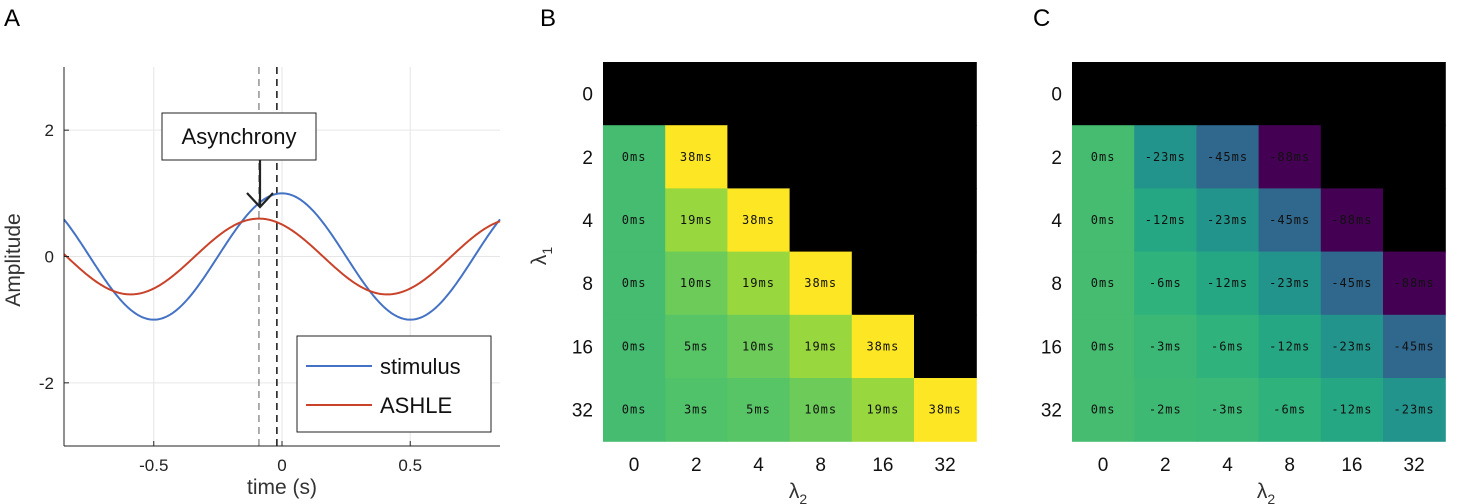 Image resolution: width=1464 pixels, height=504 pixels. What do you see at coordinates (1051, 411) in the screenshot?
I see `y-tick-label: 32` at bounding box center [1051, 411].